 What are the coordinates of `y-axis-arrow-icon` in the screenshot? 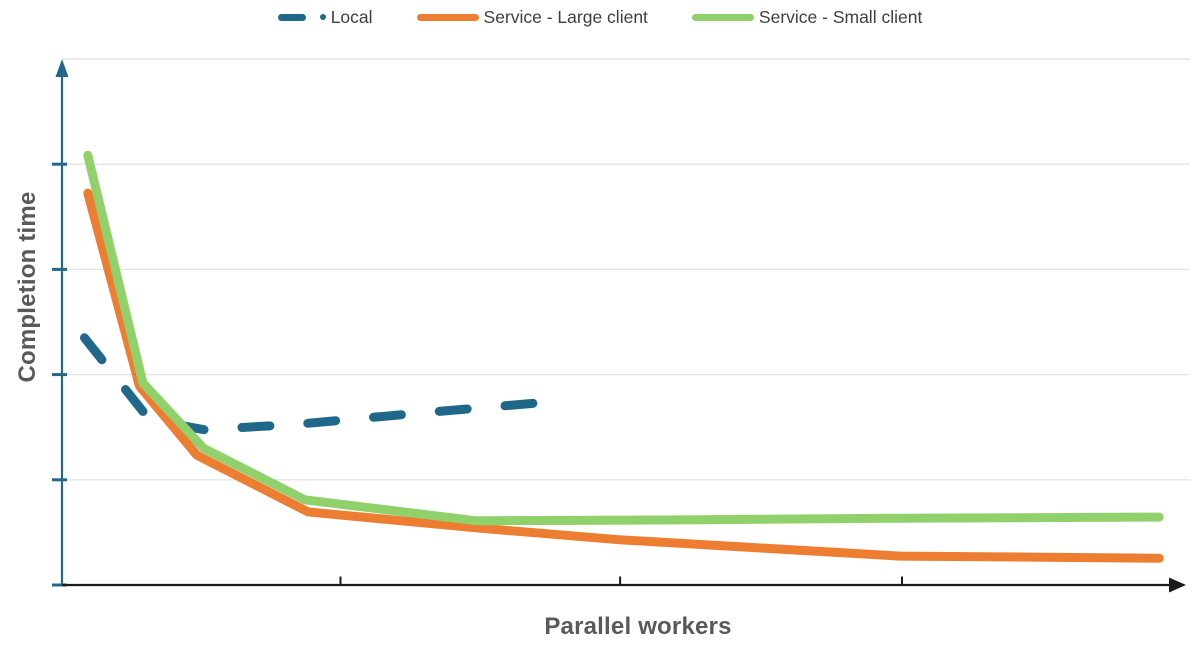 It's located at (62, 68).